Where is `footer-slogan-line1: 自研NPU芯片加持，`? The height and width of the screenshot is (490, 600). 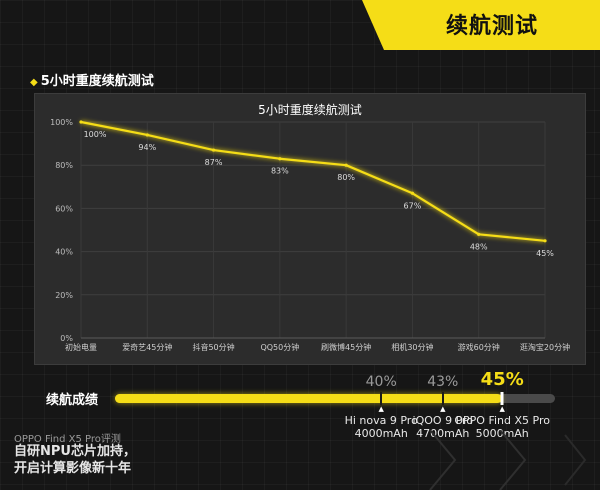 footer-slogan-line1: 自研NPU芯片加持， is located at coordinates (75, 451).